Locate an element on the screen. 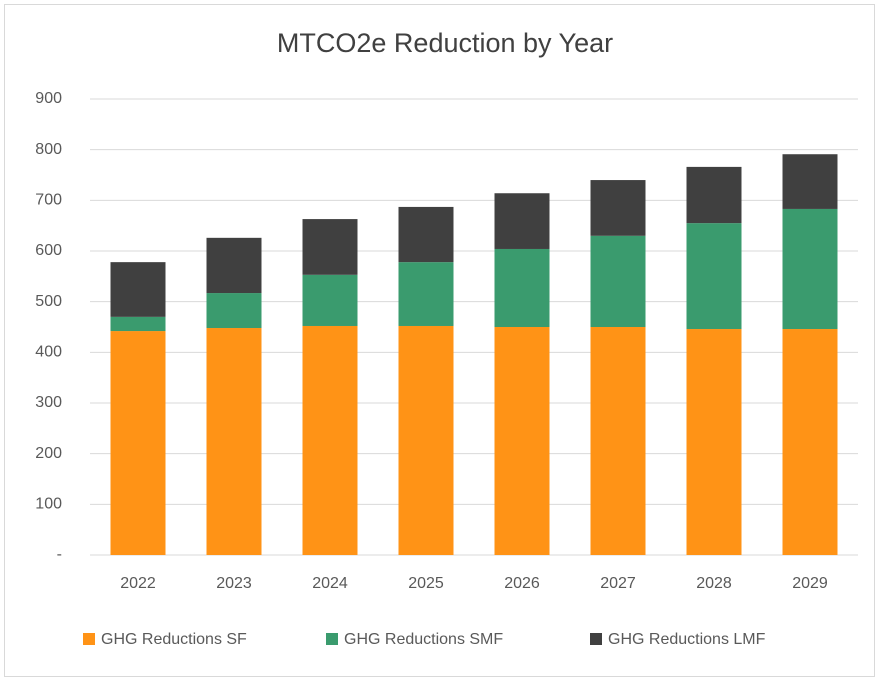 Image resolution: width=879 pixels, height=681 pixels. y-tick-label: 400 is located at coordinates (48, 352).